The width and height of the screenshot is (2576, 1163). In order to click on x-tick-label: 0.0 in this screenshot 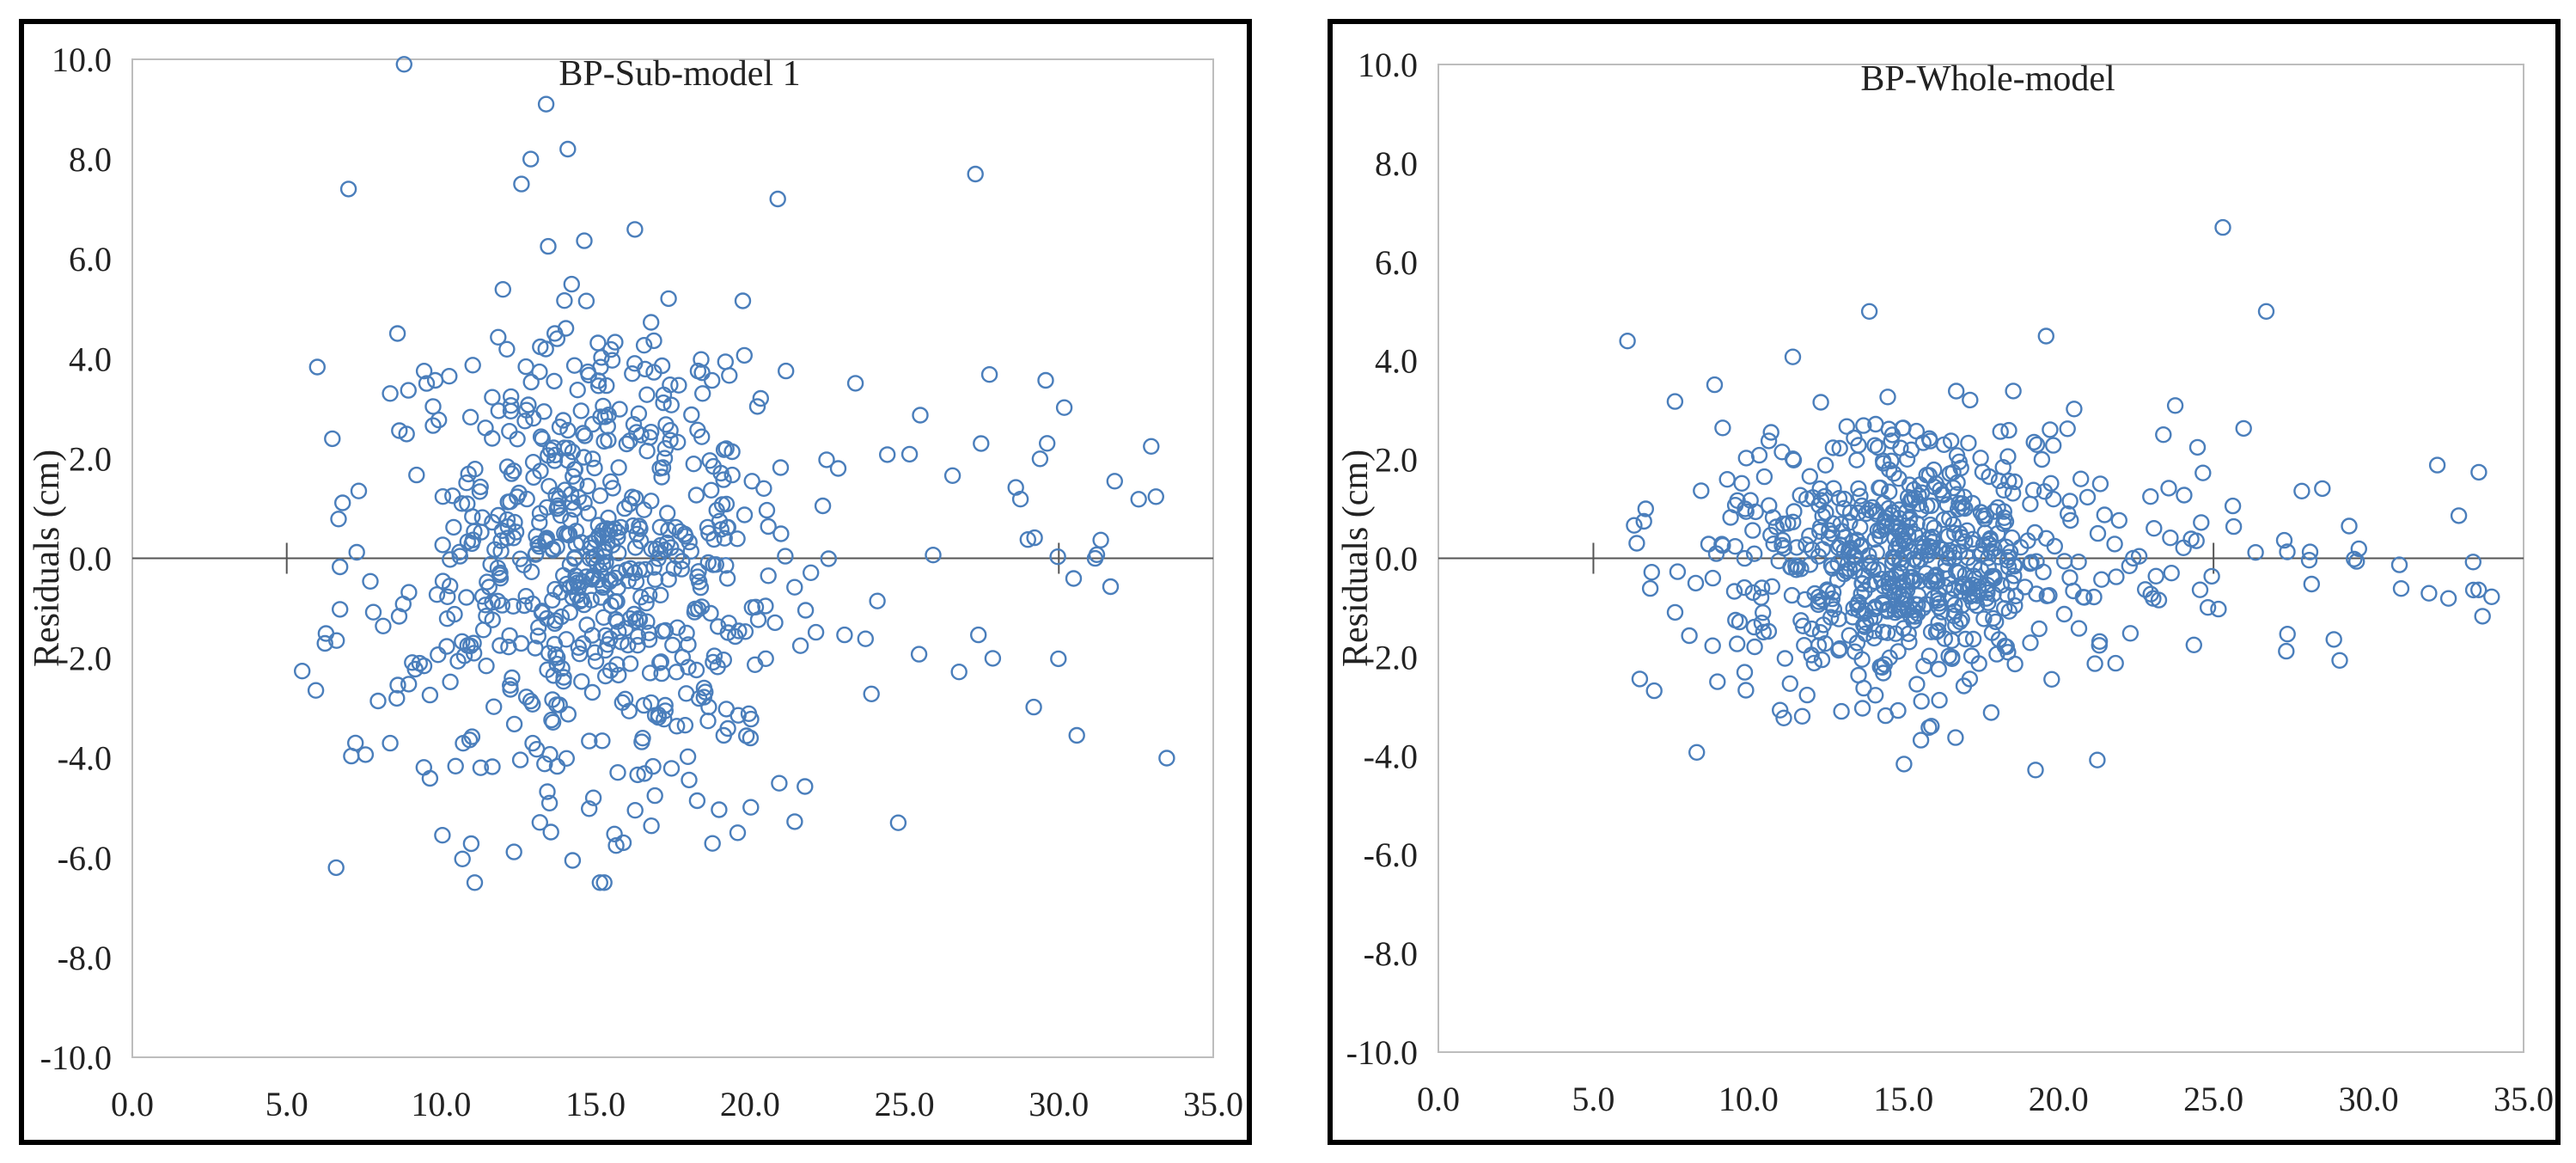, I will do `click(1438, 1099)`.